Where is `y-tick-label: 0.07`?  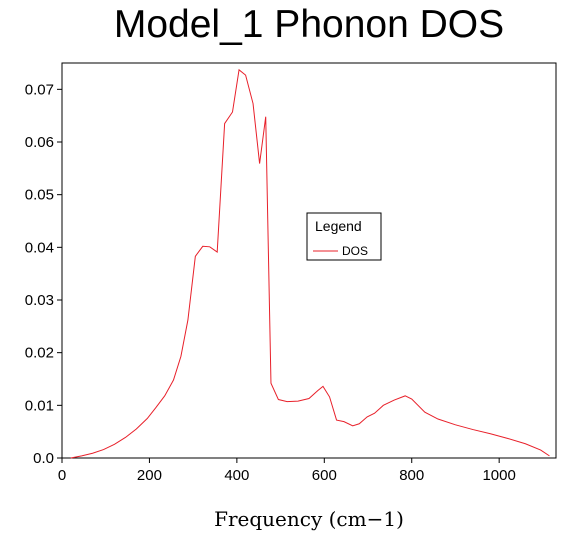 y-tick-label: 0.07 is located at coordinates (39, 89).